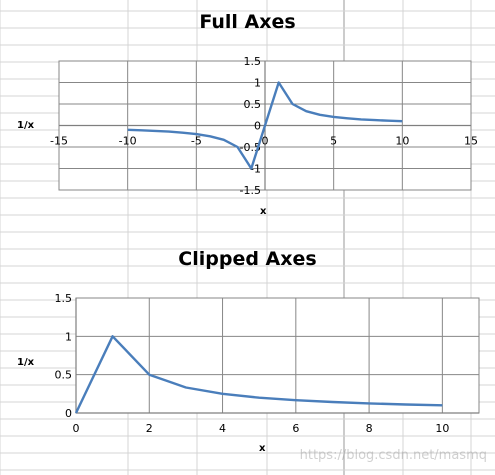 The width and height of the screenshot is (495, 475). Describe the element at coordinates (222, 428) in the screenshot. I see `x-tick-label: 4` at that location.